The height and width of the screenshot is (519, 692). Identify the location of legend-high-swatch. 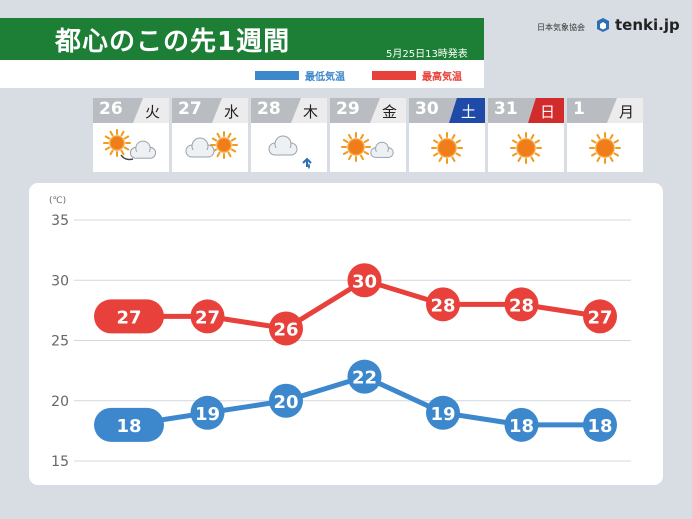
(394, 75).